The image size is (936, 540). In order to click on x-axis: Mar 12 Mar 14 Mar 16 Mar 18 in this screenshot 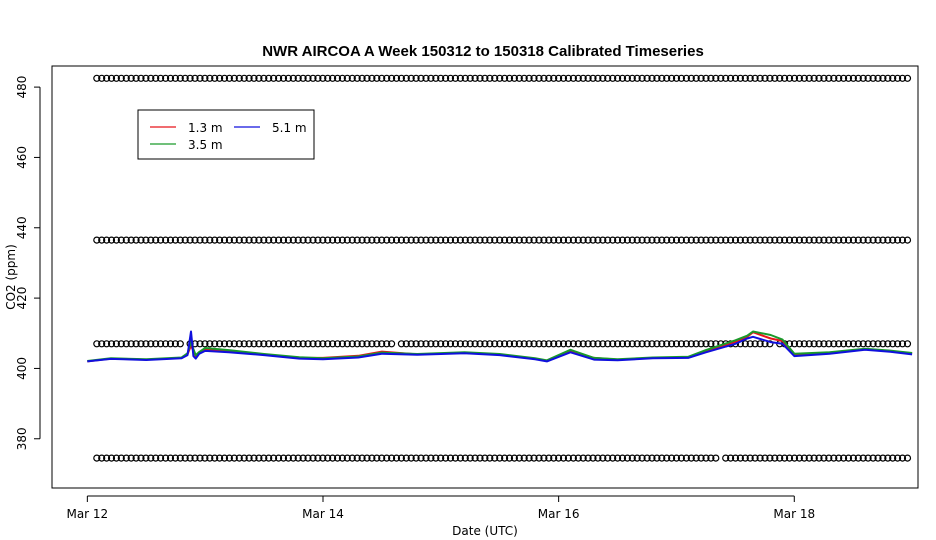, I will do `click(440, 508)`.